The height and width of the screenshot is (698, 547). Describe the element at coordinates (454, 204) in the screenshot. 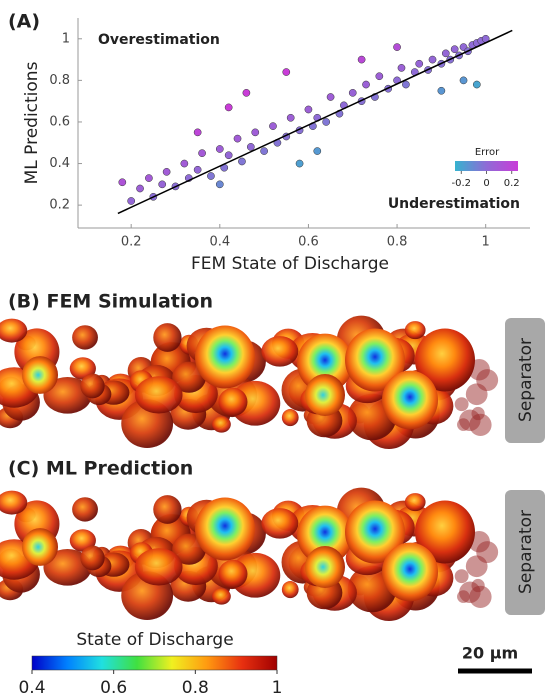

I see `annotation: Underestimation` at that location.